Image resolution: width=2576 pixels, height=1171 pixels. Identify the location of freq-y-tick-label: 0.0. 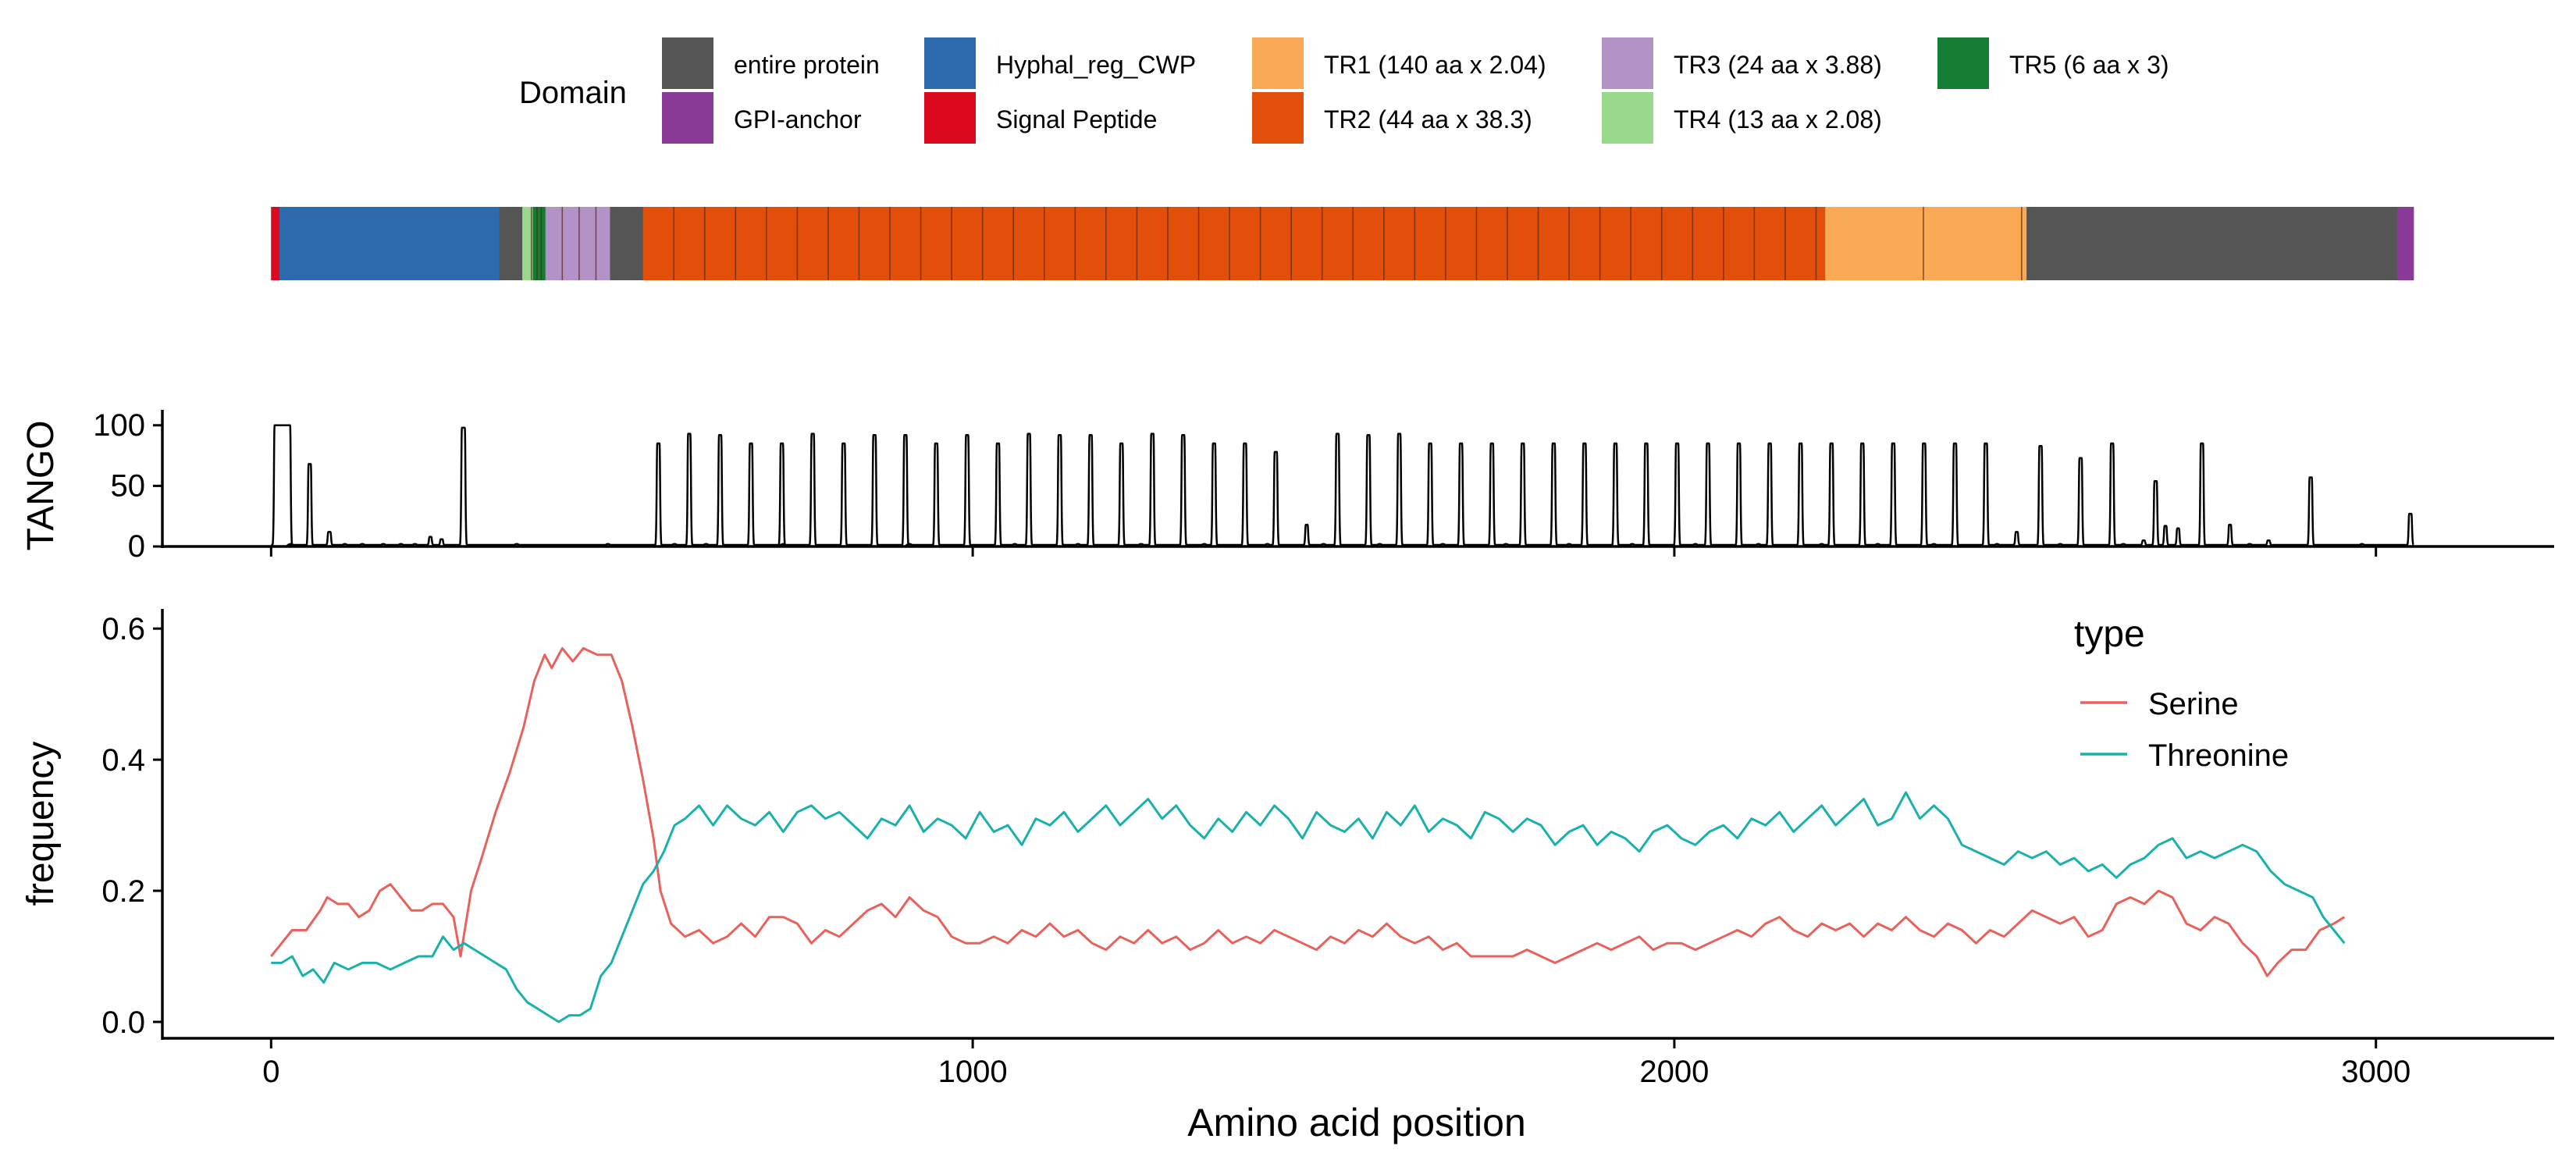
(123, 1022).